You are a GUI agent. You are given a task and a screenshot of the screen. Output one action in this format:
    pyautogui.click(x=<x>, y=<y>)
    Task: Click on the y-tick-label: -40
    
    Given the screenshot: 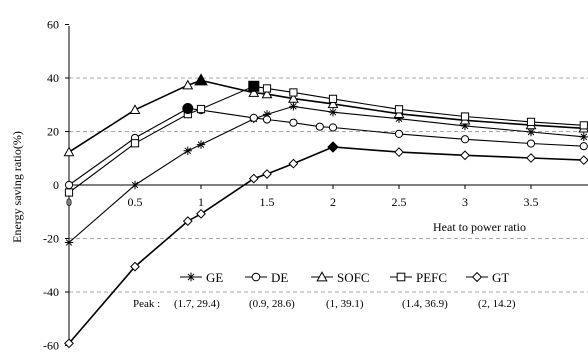 What is the action you would take?
    pyautogui.click(x=51, y=292)
    